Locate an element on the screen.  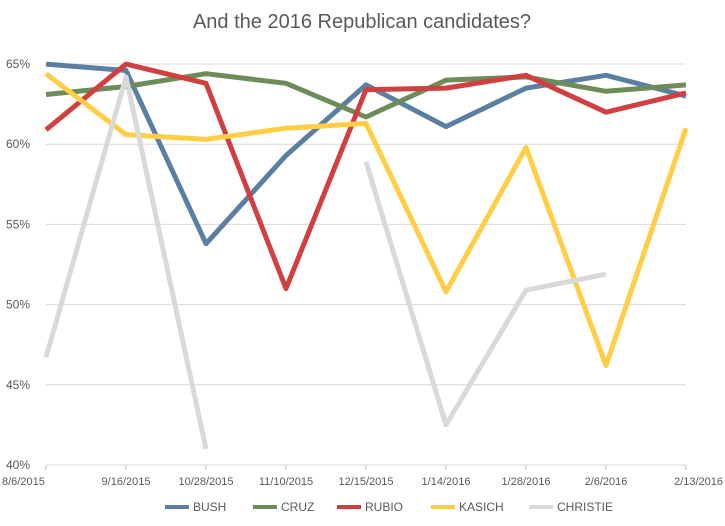
series-line-cruz is located at coordinates (366, 95).